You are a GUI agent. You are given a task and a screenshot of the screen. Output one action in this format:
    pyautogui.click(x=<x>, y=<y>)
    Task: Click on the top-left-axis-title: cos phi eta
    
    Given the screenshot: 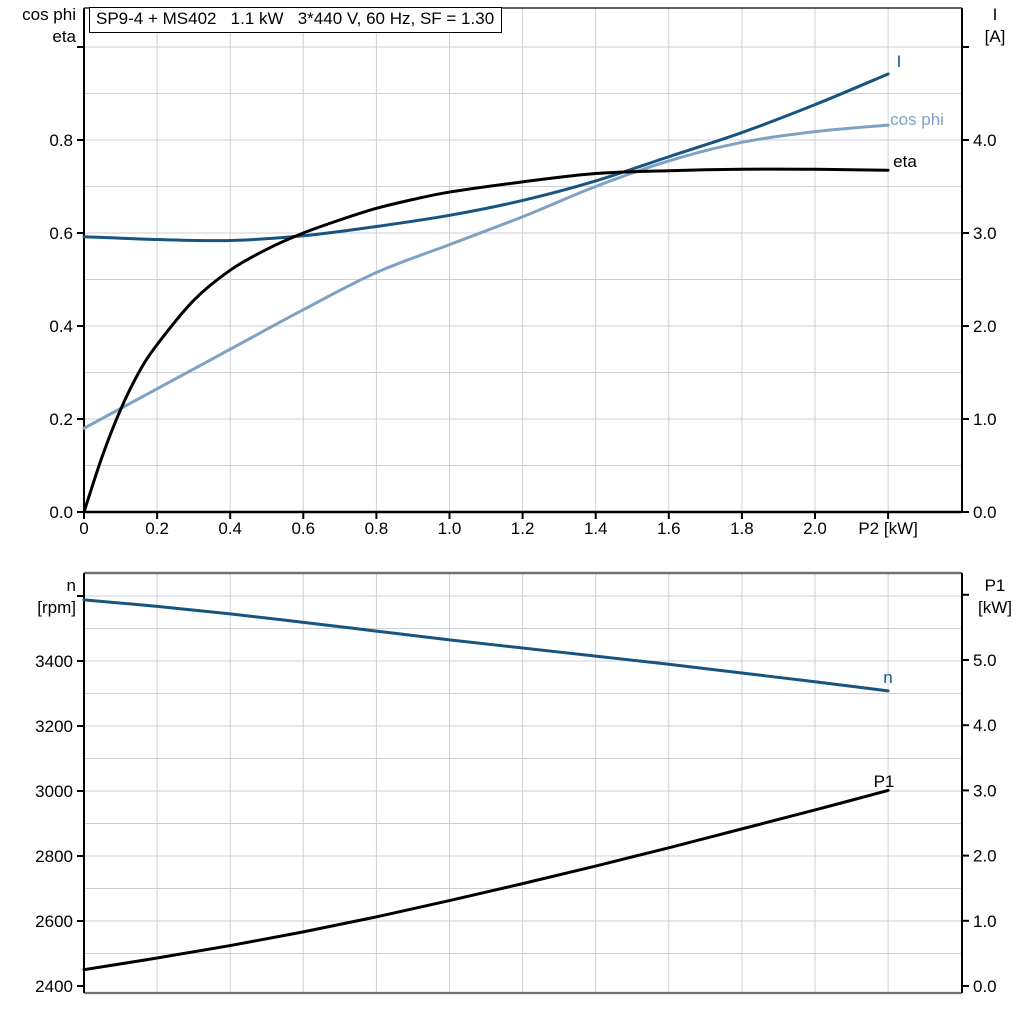 What is the action you would take?
    pyautogui.click(x=38, y=26)
    